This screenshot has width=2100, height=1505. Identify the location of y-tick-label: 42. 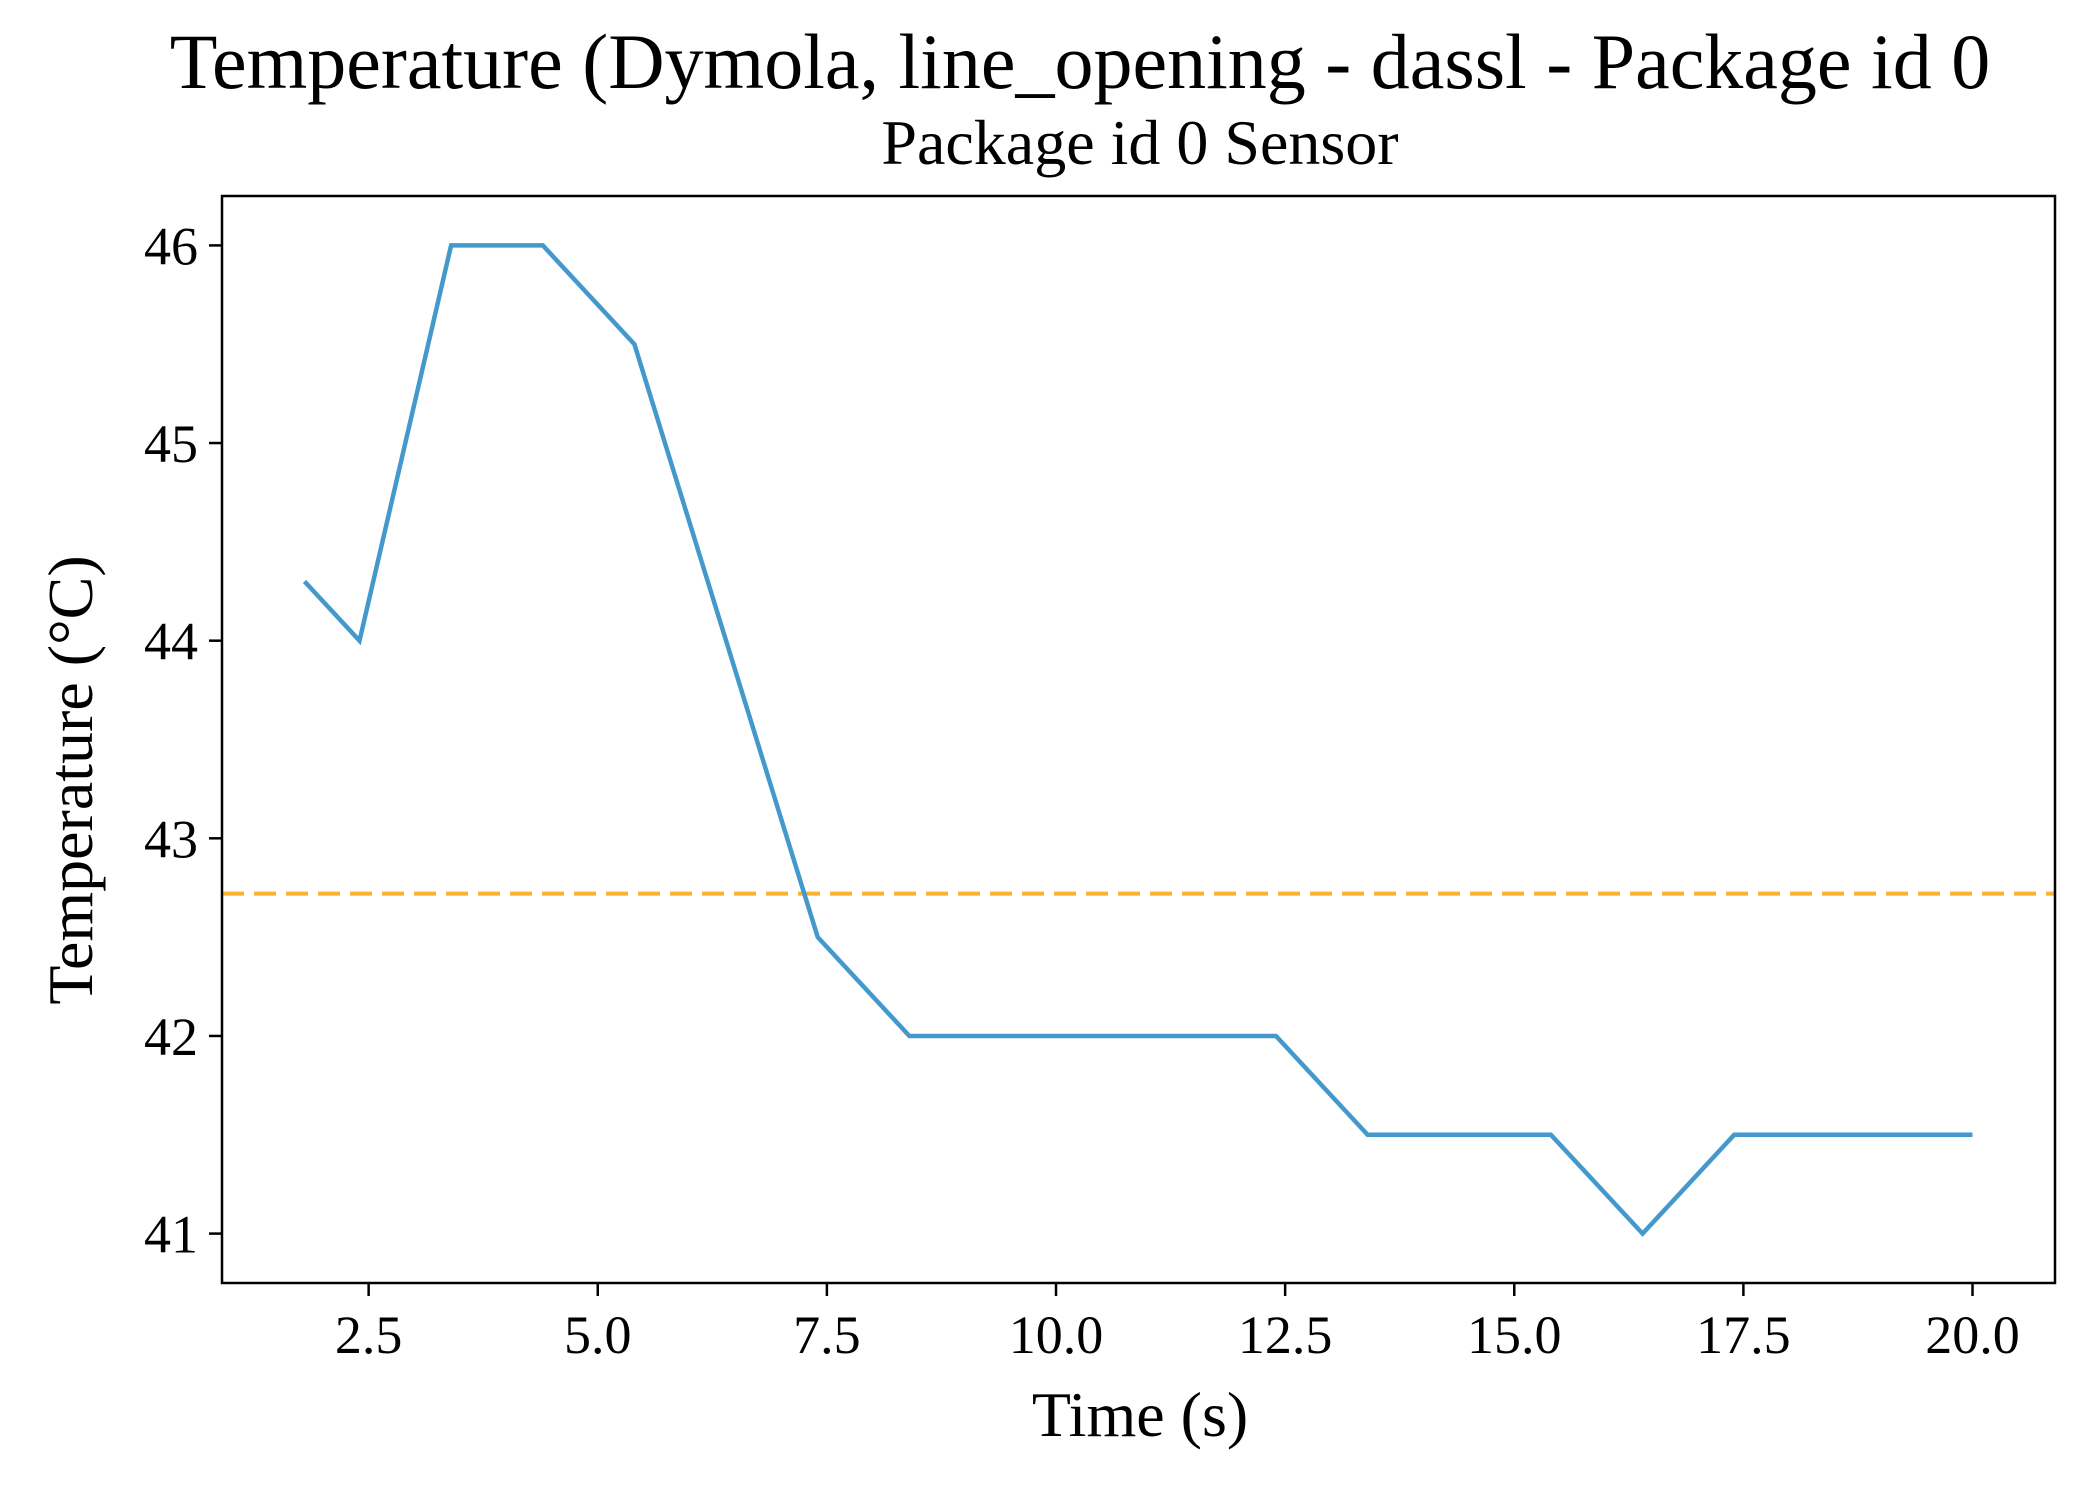
(171, 1037).